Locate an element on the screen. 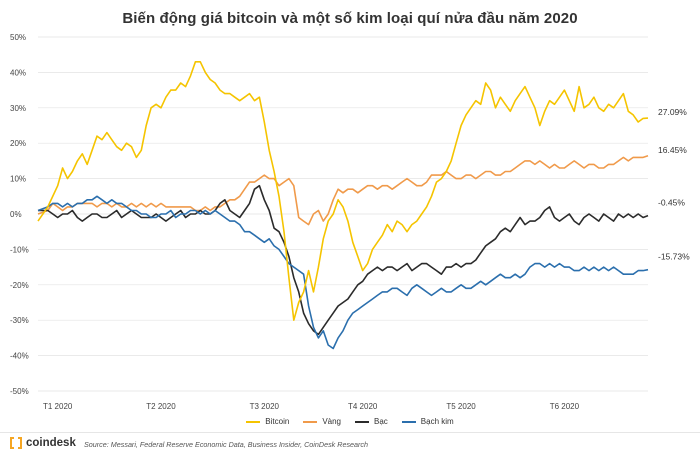 The image size is (700, 459). x-tick-label: T6 2020 is located at coordinates (565, 406).